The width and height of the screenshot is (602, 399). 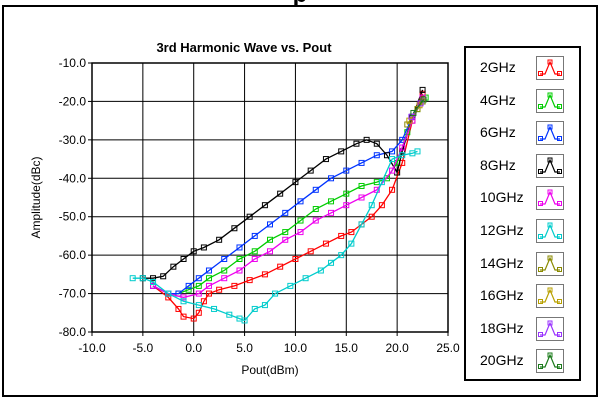 I want to click on x-tick-label: 5.0, so click(x=244, y=348).